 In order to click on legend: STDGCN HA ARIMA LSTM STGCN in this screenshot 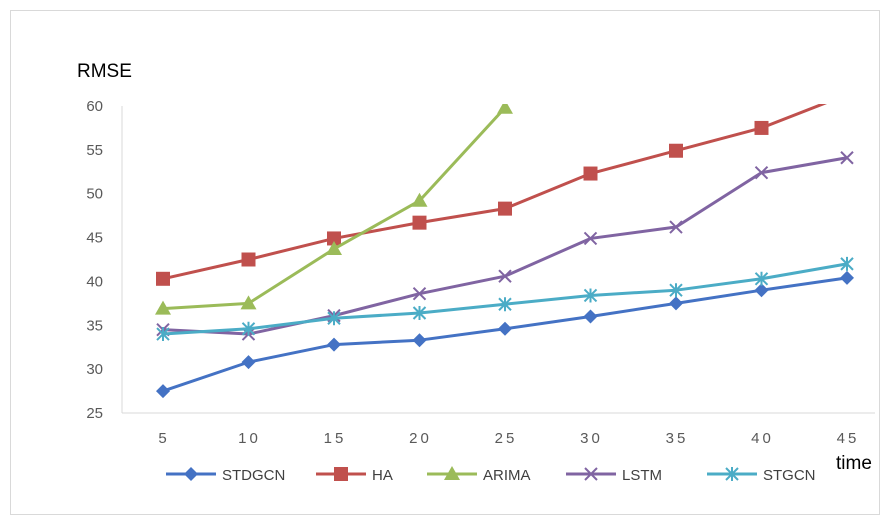, I will do `click(491, 475)`.